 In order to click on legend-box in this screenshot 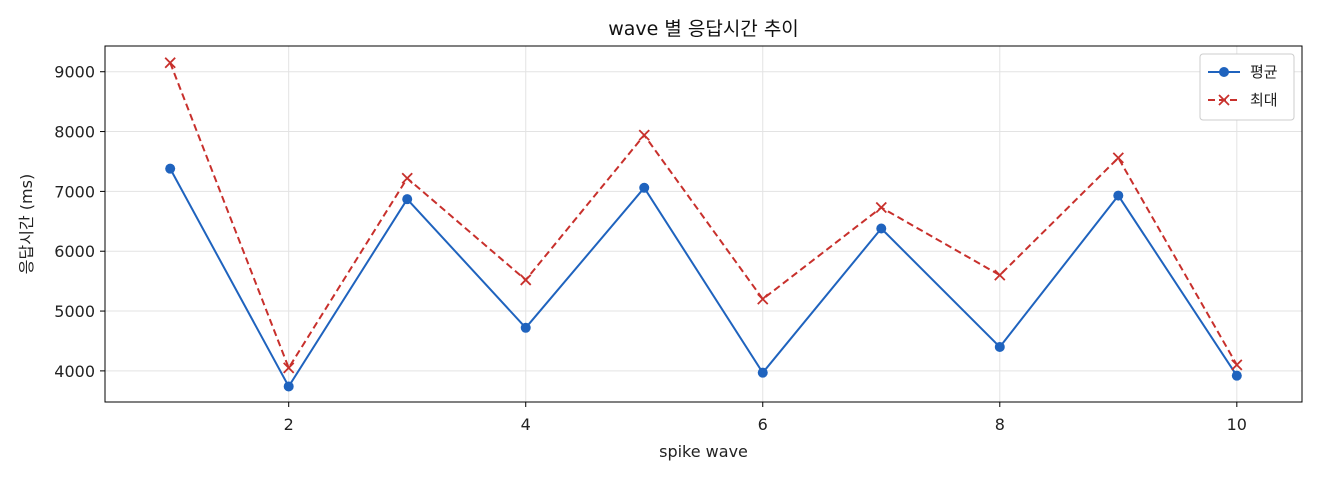, I will do `click(1247, 87)`.